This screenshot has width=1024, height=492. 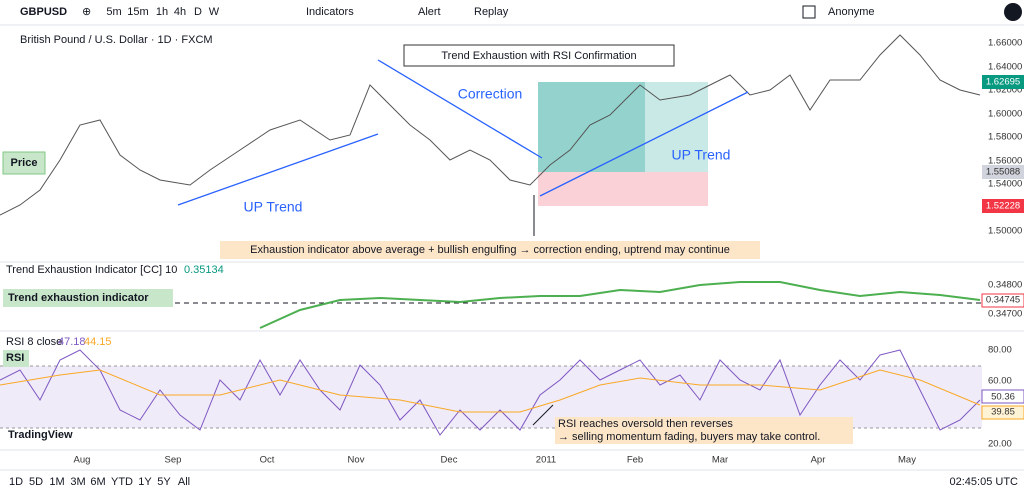 I want to click on pane-header: Trend Exhaustion Indicator [CC] 10, so click(x=91, y=270).